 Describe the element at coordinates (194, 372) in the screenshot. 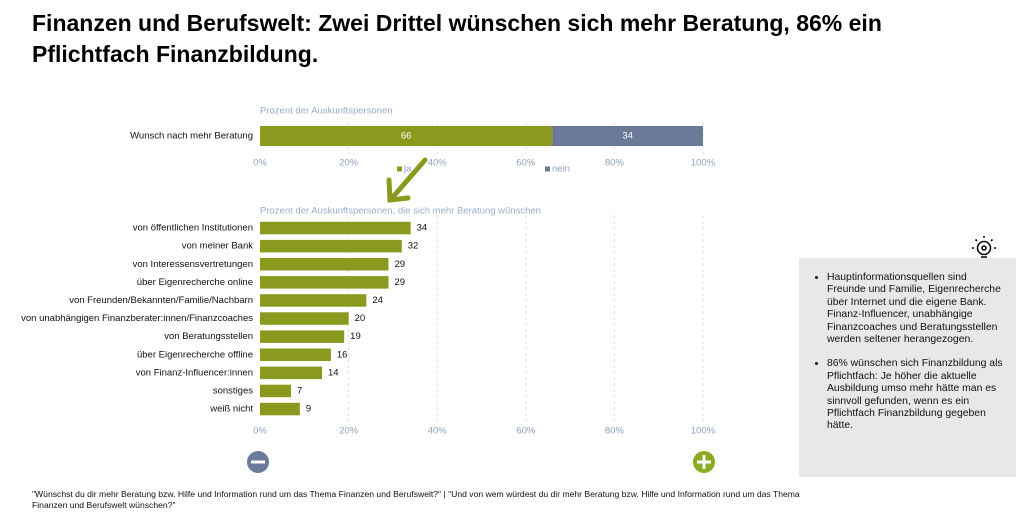

I see `category-label: von Finanz-Influencer:innen` at that location.